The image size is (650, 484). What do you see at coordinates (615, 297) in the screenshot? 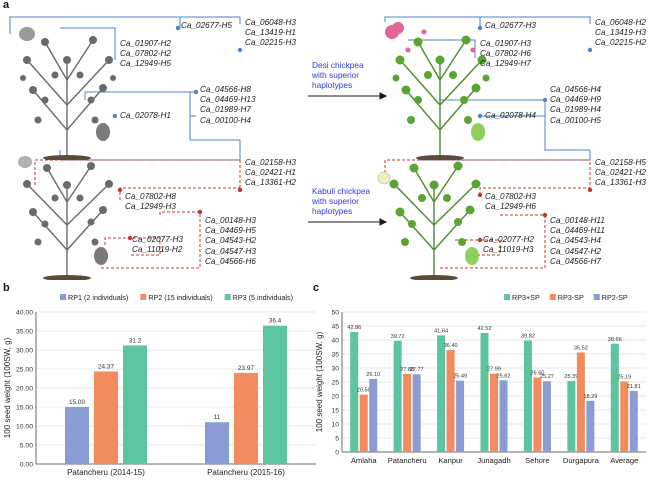
I see `legend-label: RP2-SP` at bounding box center [615, 297].